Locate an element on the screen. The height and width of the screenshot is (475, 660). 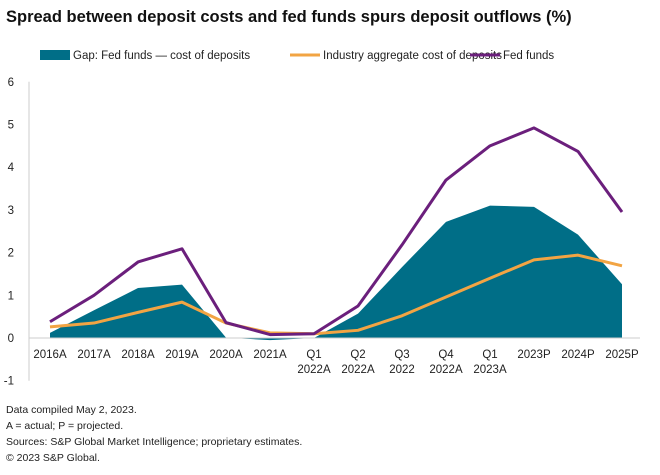
x-tick-label: Q4 is located at coordinates (446, 355).